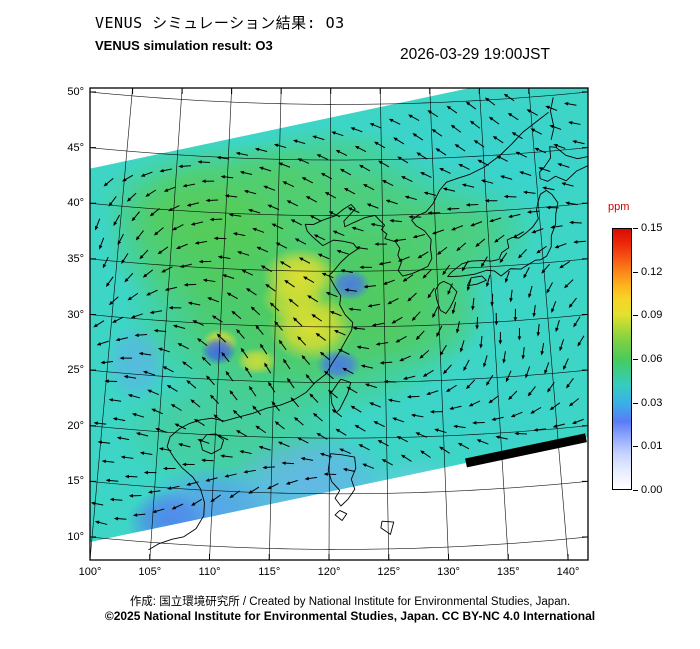 This screenshot has width=700, height=649. I want to click on forecast-timestamp: 2026-03-29 19:00JST, so click(475, 54).